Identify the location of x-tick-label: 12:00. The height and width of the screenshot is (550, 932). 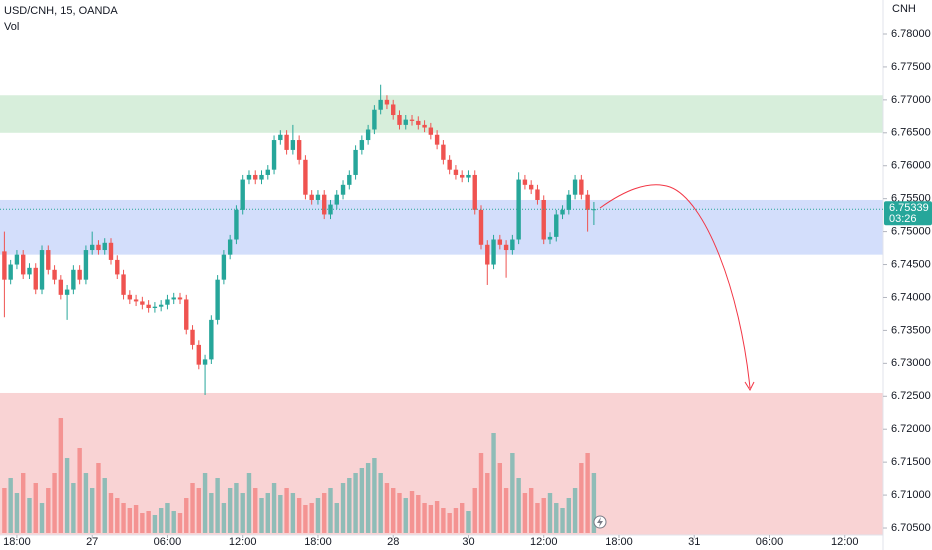
(544, 542).